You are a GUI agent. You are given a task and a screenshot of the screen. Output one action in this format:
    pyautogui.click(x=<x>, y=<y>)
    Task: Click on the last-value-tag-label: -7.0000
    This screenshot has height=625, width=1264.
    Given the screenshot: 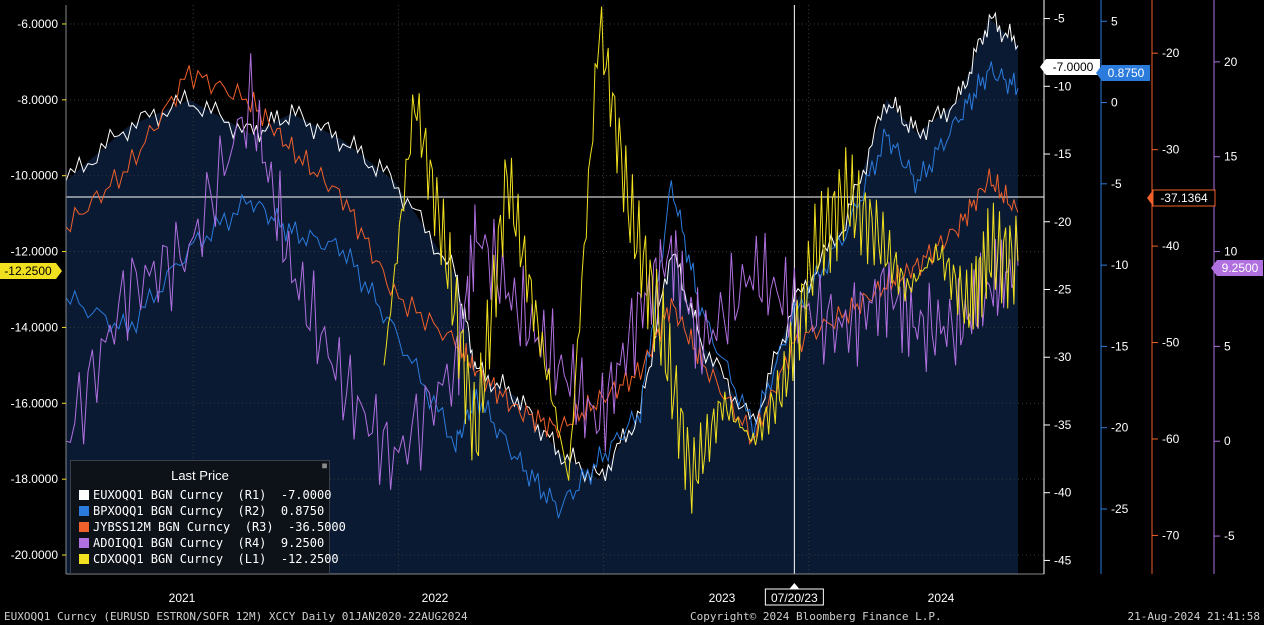 What is the action you would take?
    pyautogui.click(x=1073, y=67)
    